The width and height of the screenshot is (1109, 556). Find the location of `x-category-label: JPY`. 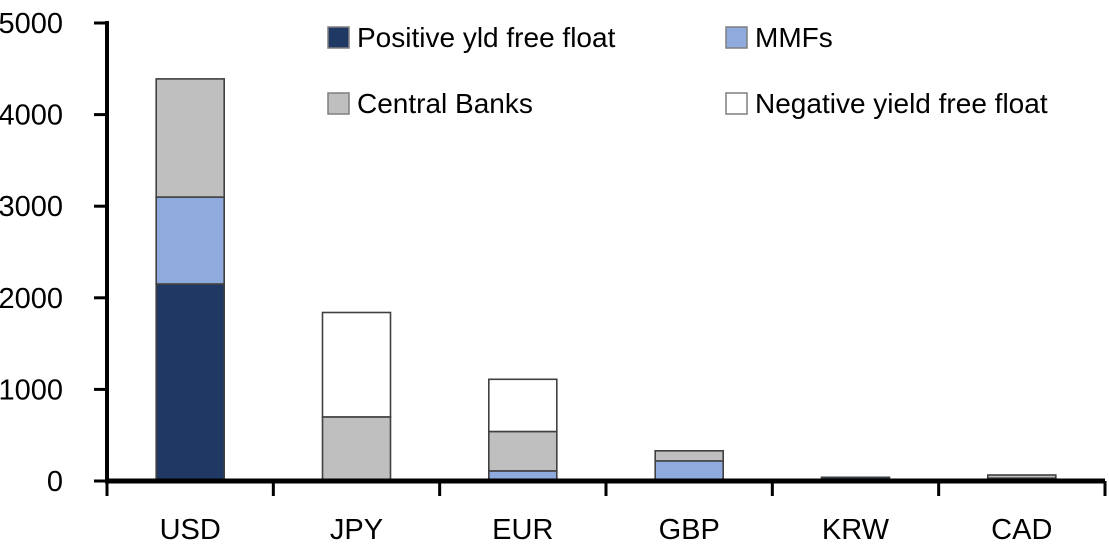

x-category-label: JPY is located at coordinates (356, 530).